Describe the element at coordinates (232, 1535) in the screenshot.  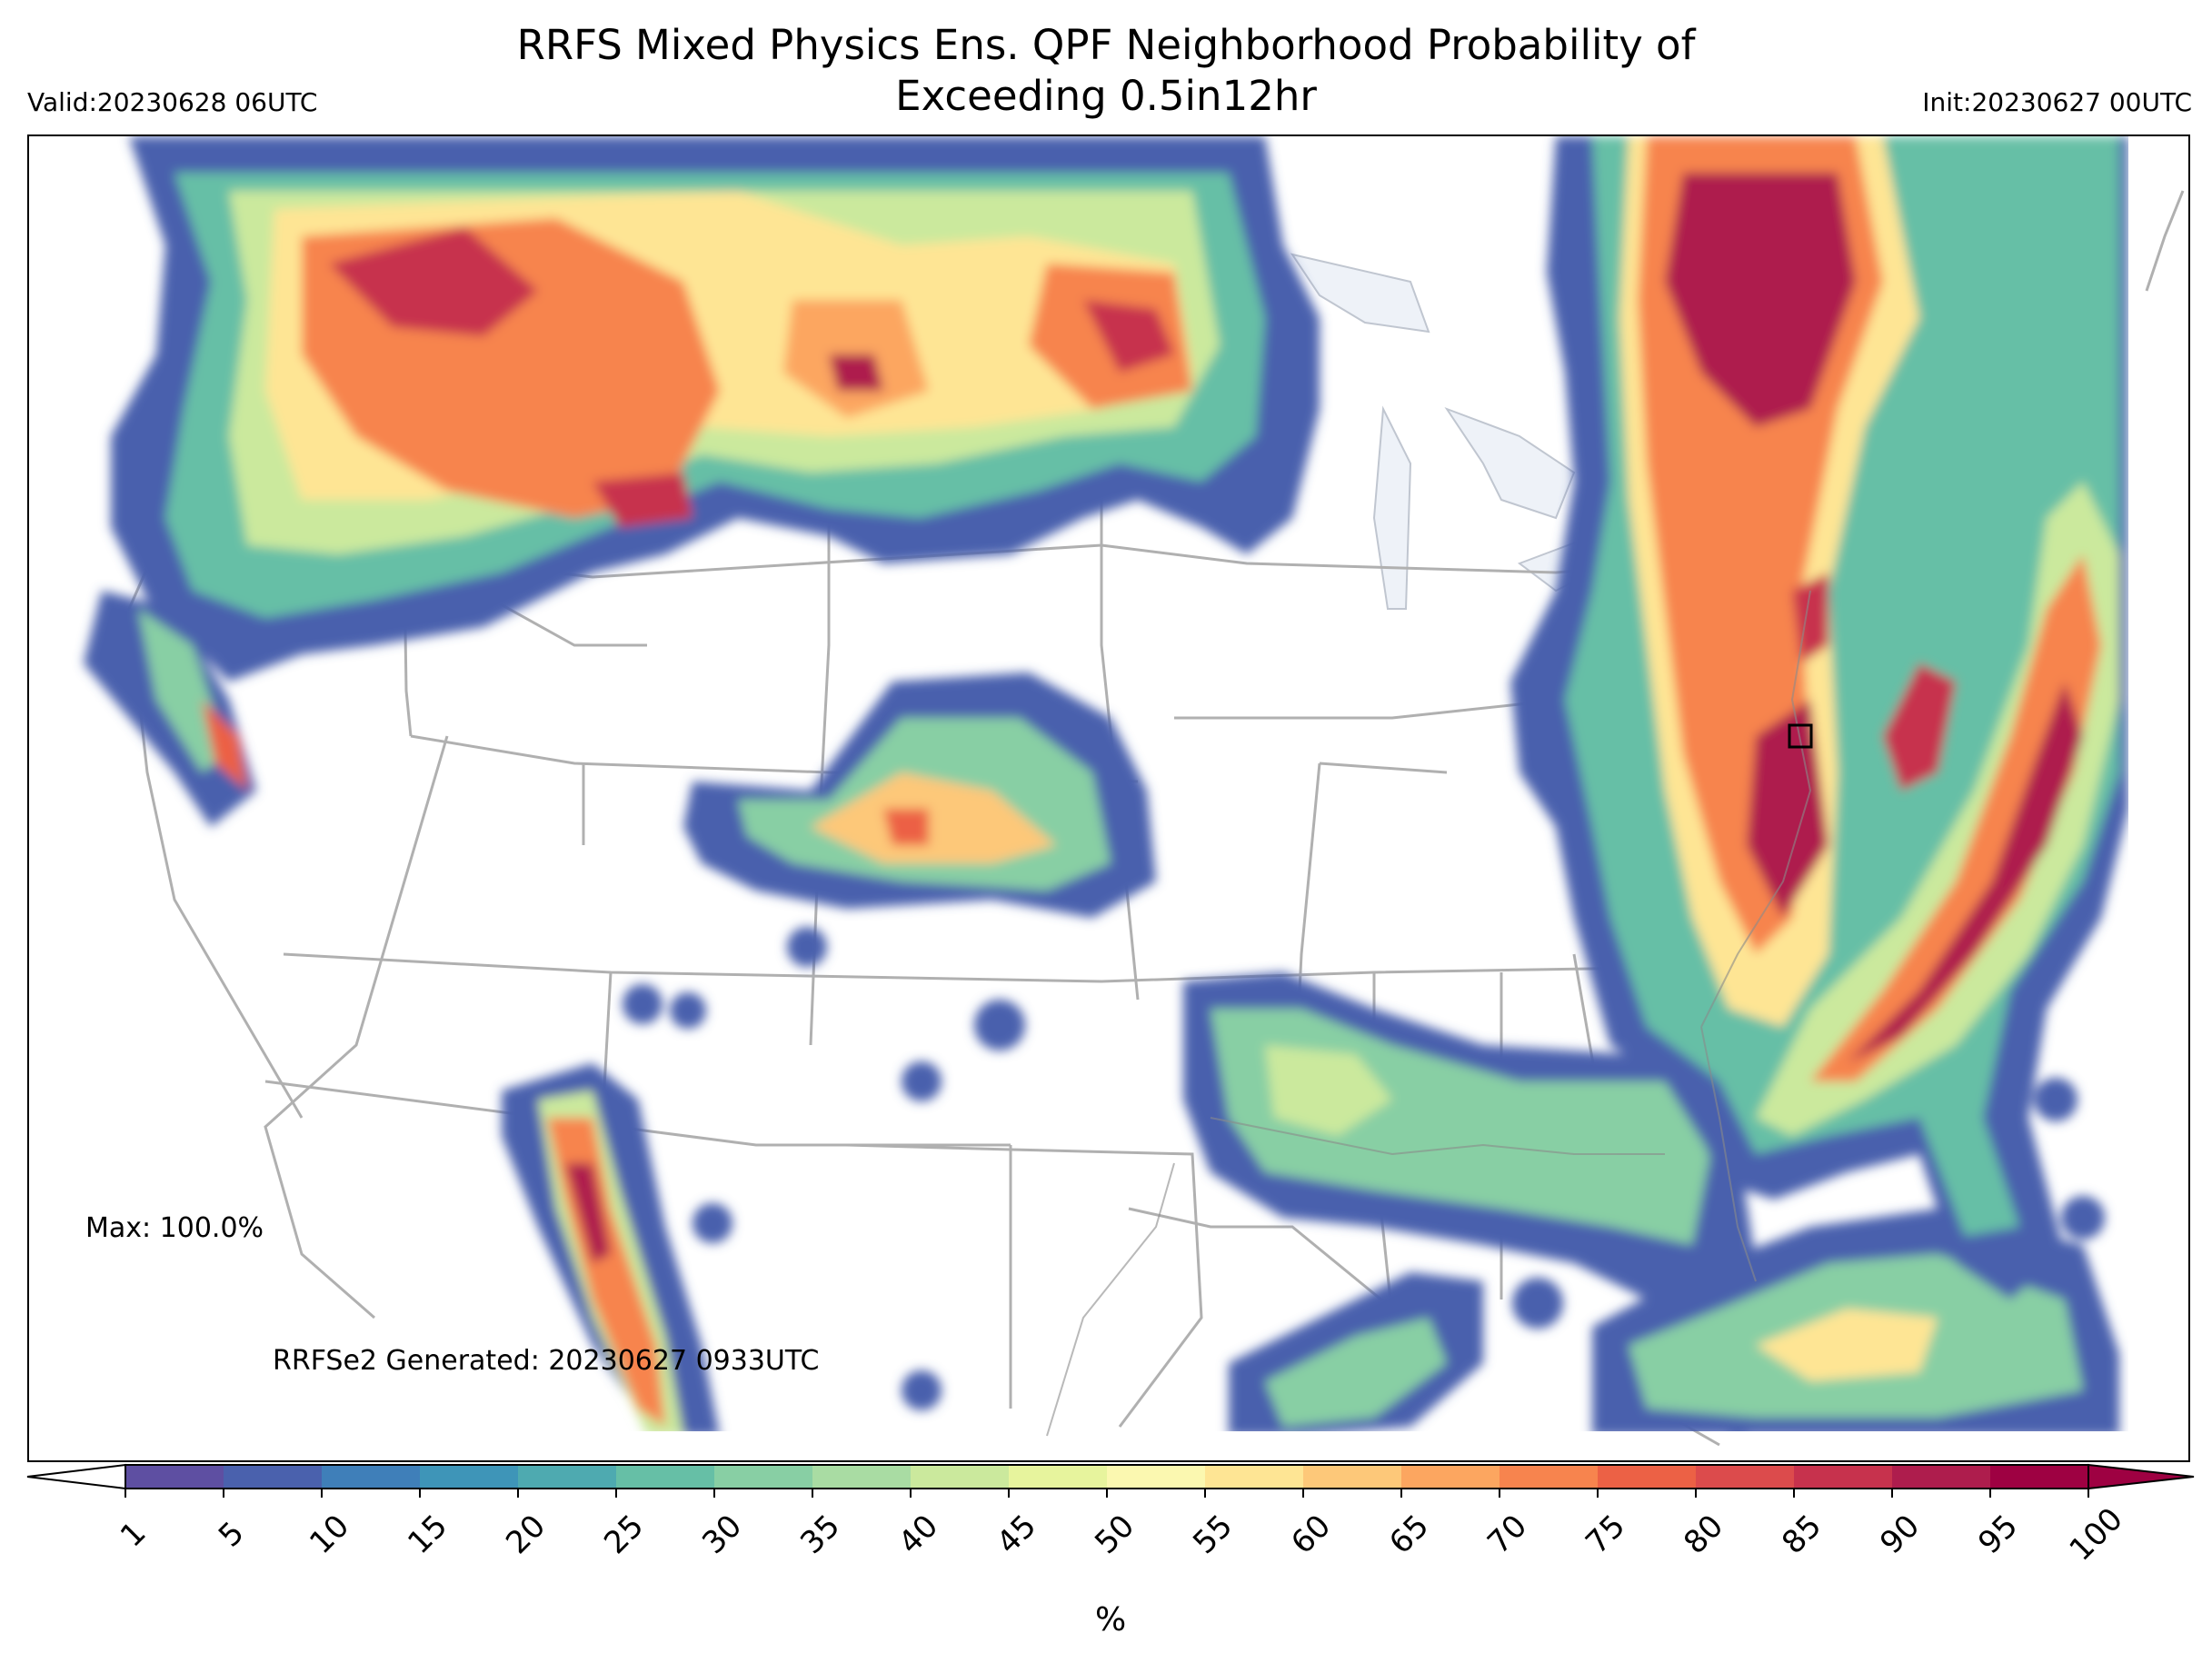
I see `colorbar-tick-label: 5` at that location.